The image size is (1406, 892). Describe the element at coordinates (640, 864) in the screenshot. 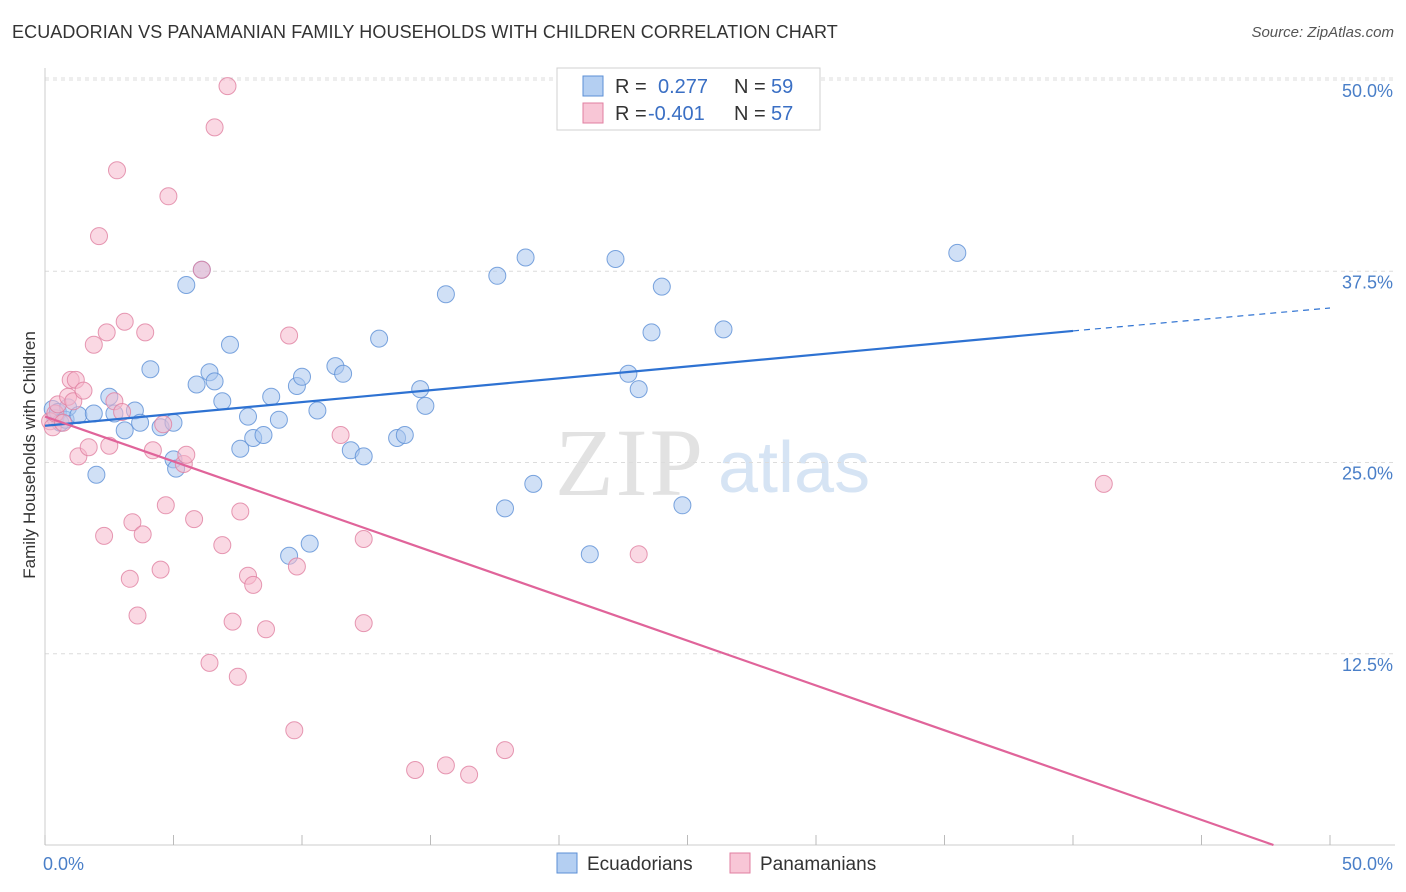

I see `series-label-ecuadorians: Ecuadorians` at that location.